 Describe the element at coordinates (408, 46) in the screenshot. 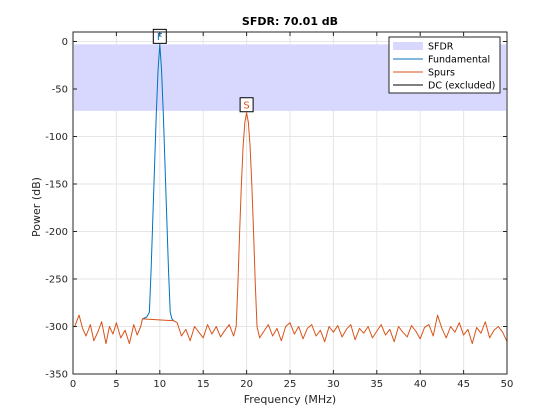

I see `legend-swatch-sfdr` at that location.